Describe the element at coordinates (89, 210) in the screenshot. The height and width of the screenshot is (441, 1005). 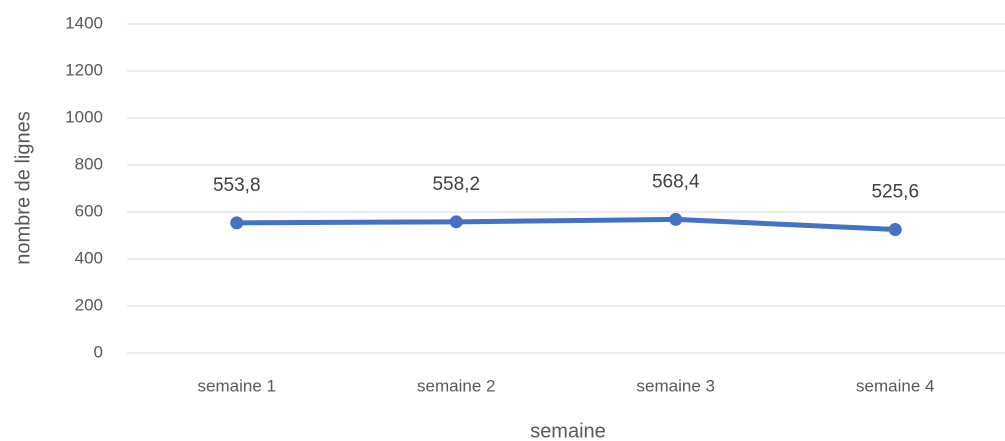
I see `y-tick-label: 600` at that location.